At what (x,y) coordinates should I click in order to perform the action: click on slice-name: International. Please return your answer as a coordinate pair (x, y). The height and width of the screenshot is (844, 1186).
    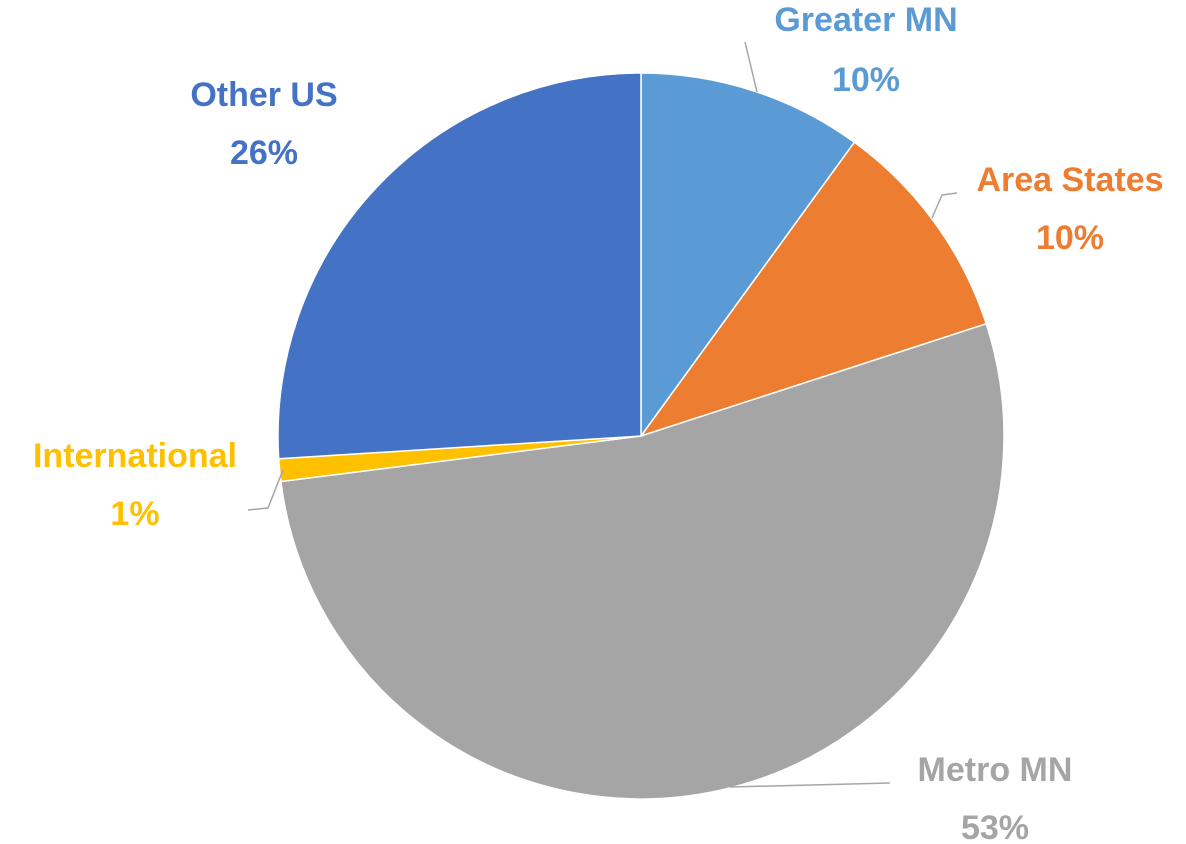
    Looking at the image, I should click on (135, 456).